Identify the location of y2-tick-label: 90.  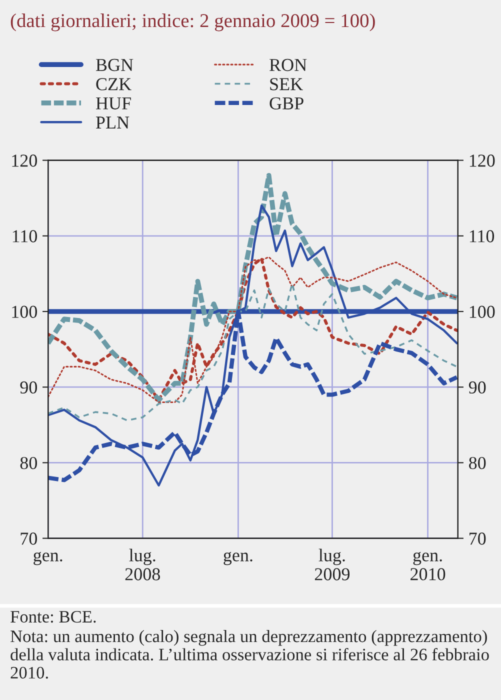
(477, 387).